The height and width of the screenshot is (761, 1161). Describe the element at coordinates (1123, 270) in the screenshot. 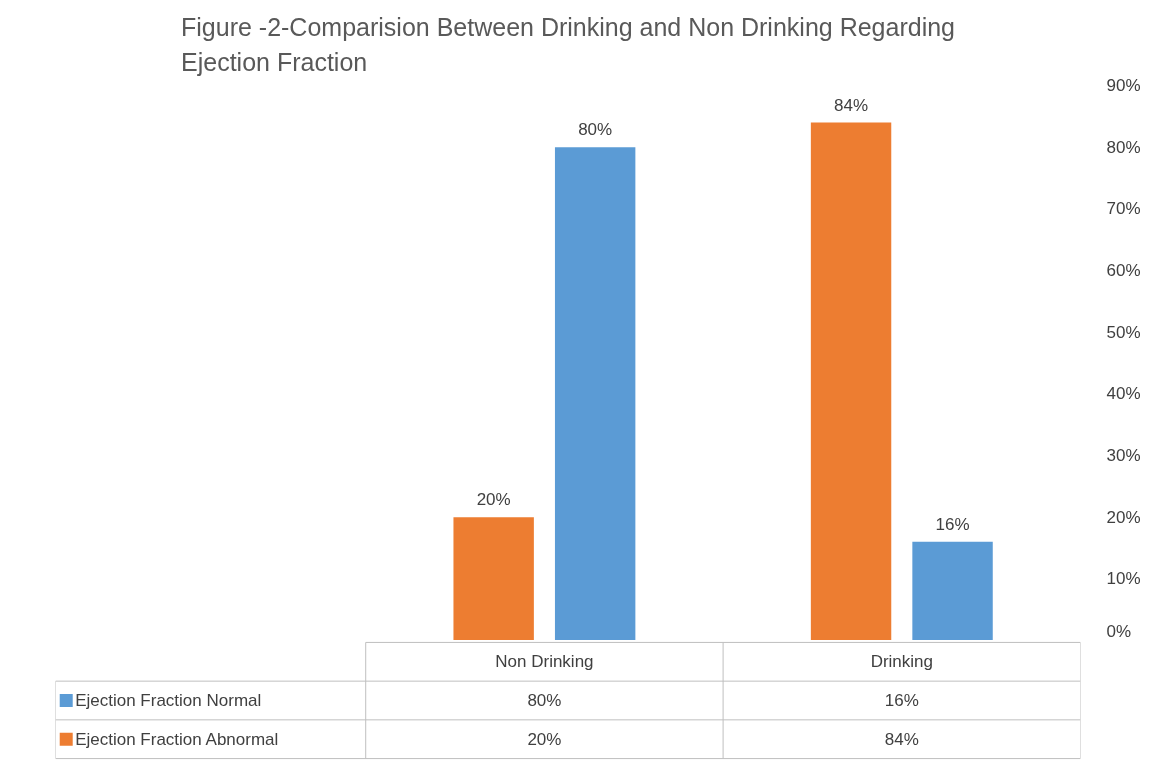

I see `y-tick-label: 60%` at that location.